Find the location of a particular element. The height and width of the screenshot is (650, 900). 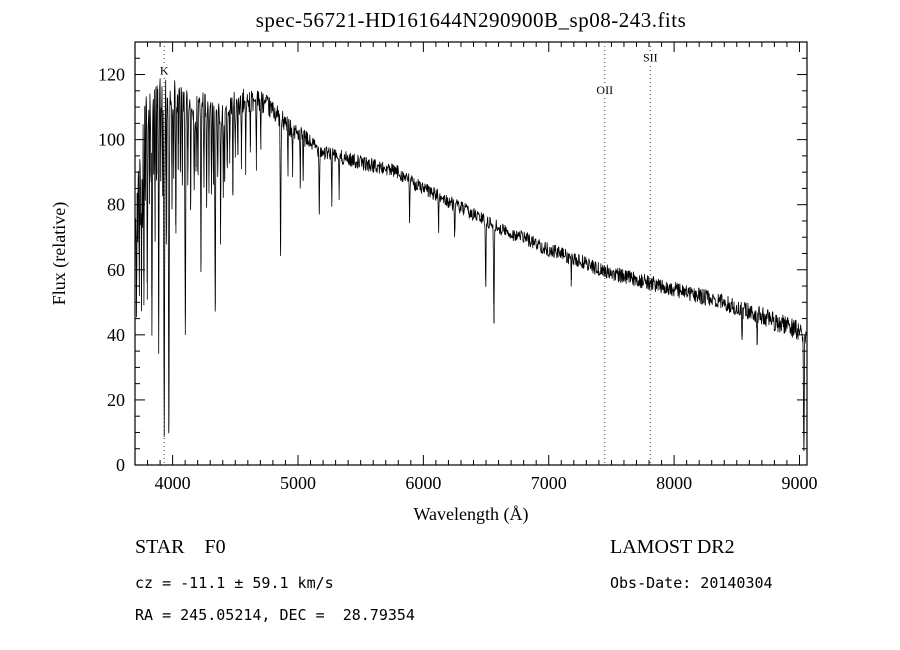

x-tick-label: 9000 is located at coordinates (799, 483).